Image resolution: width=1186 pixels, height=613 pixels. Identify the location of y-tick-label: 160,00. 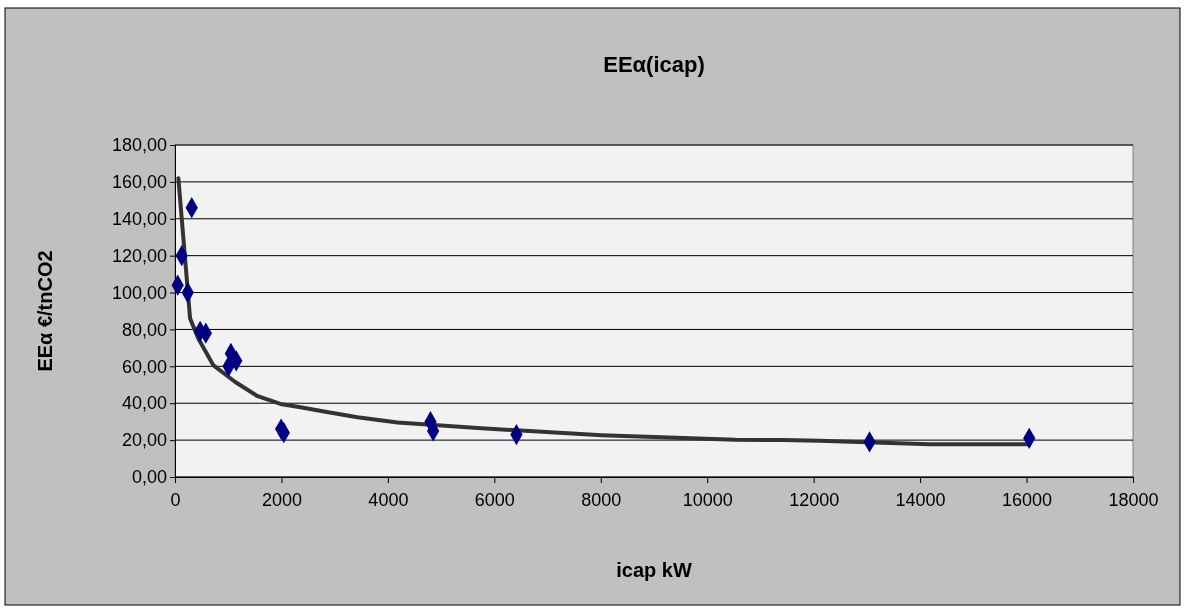
(139, 182).